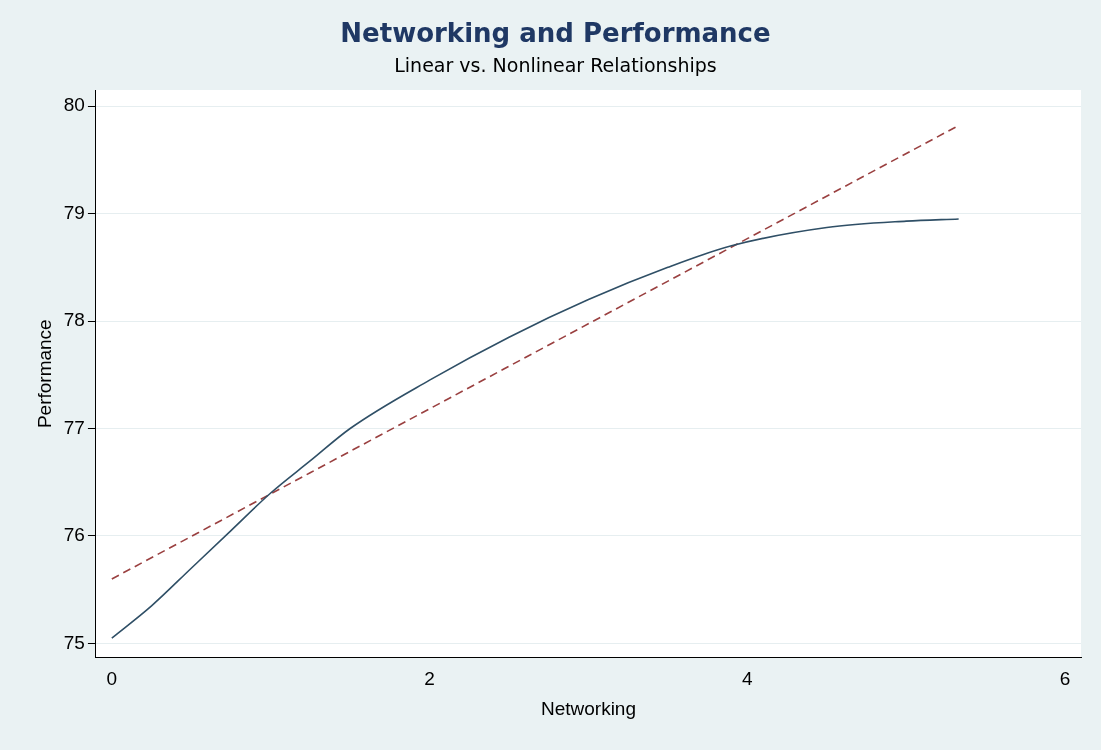 The image size is (1101, 750). I want to click on chart-title: Networking and Performance, so click(555, 33).